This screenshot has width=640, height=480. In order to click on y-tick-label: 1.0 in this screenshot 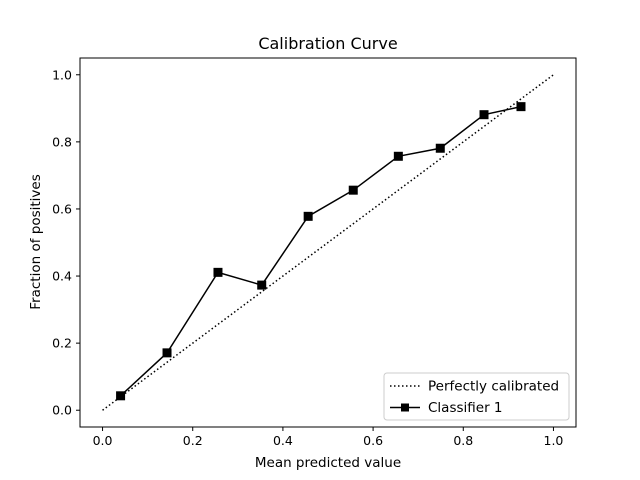, I will do `click(62, 74)`.